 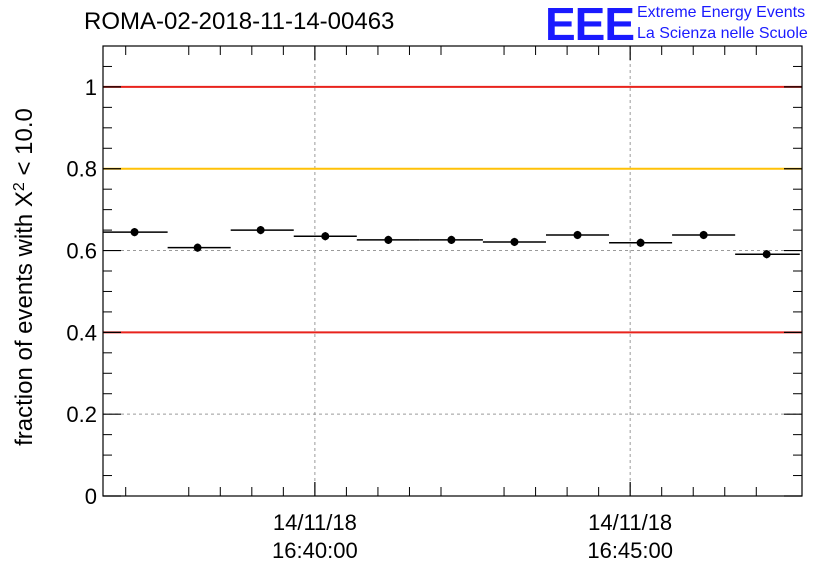 I want to click on y-tick-label: 0.2, so click(x=81, y=414).